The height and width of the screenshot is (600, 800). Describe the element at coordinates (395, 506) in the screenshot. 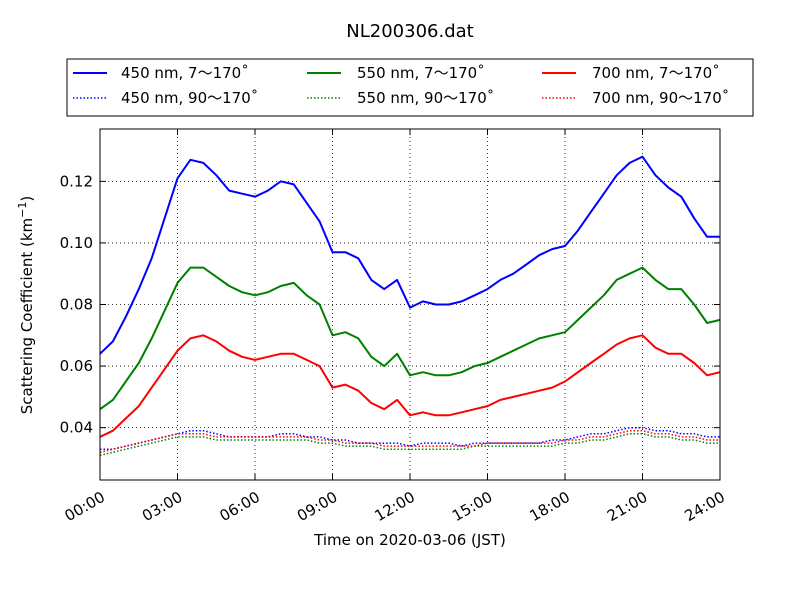

I see `x-tick-label: 12:00` at that location.